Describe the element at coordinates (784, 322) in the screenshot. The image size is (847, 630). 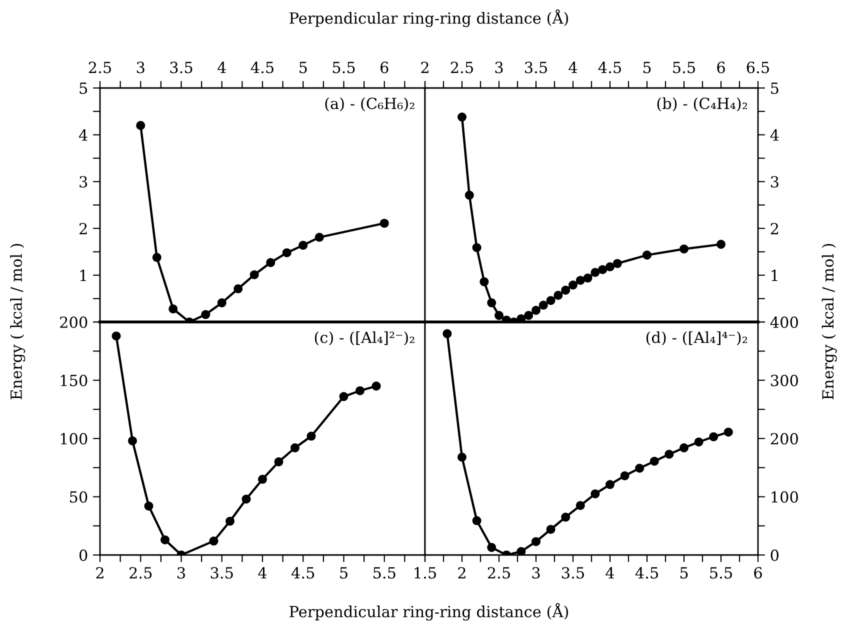
I see `y-tick-label: 400` at that location.